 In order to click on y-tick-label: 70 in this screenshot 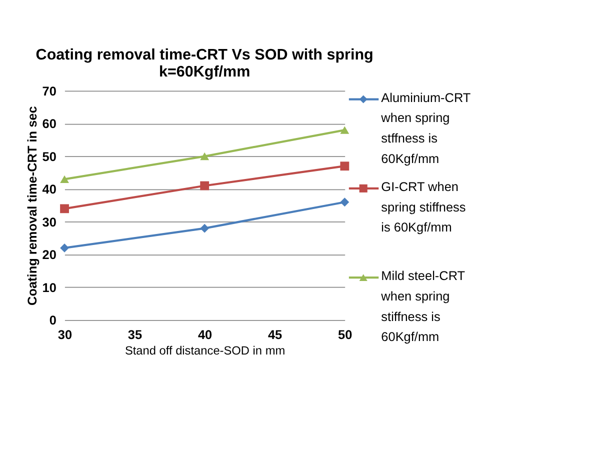, I will do `click(49, 90)`.